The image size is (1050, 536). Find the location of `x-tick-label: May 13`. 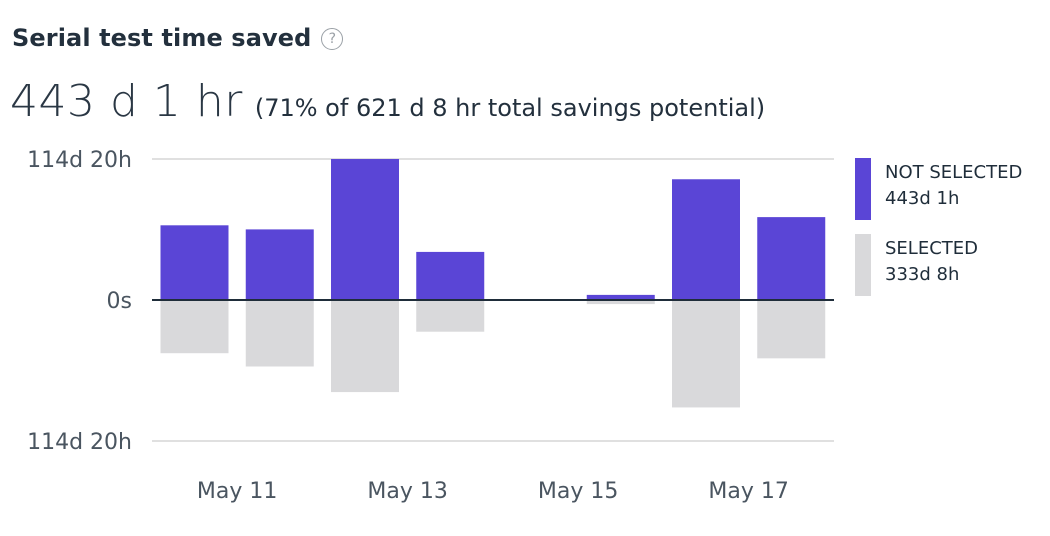

x-tick-label: May 13 is located at coordinates (407, 491).